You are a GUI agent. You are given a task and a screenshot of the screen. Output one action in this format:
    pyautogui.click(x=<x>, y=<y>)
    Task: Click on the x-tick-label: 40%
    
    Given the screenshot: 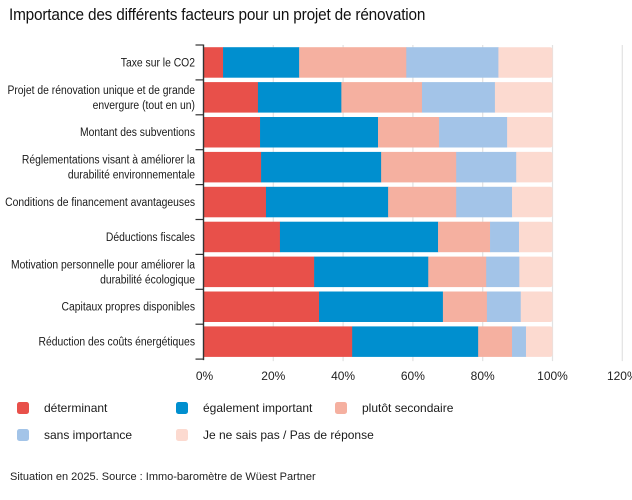 What is the action you would take?
    pyautogui.click(x=343, y=376)
    